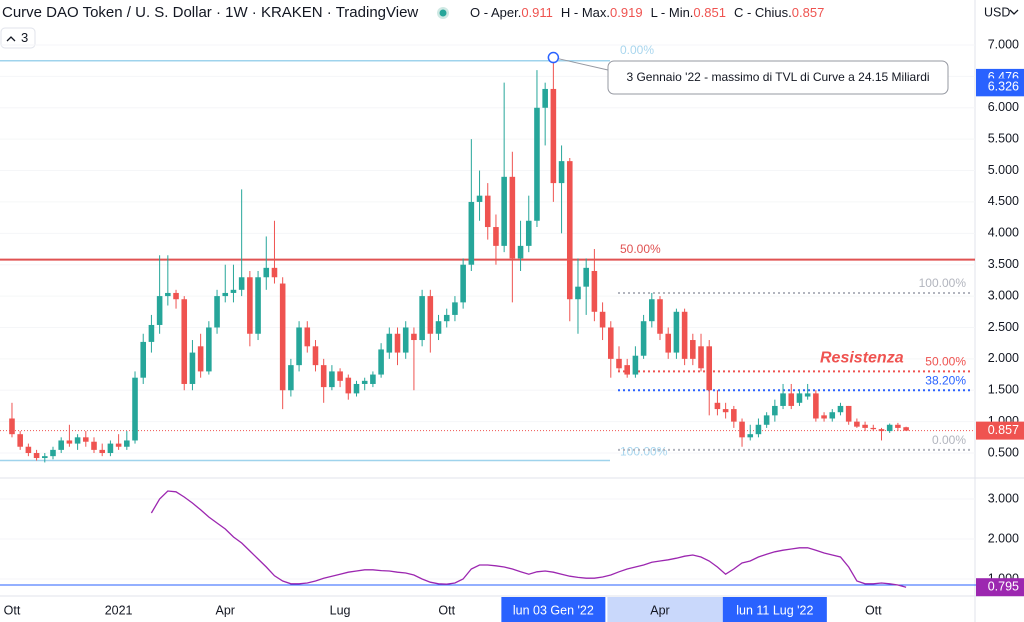 The image size is (1024, 622). I want to click on y-tick-label: 5.500, so click(1003, 138).